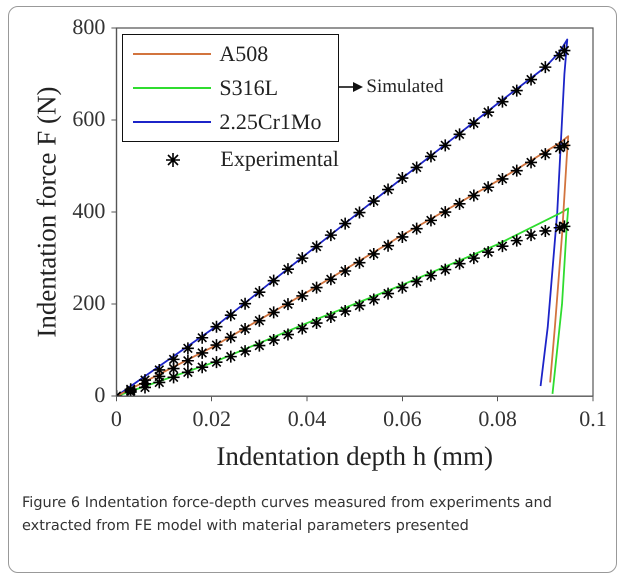 This screenshot has width=625, height=577. Describe the element at coordinates (248, 88) in the screenshot. I see `legend-label: S316L` at that location.